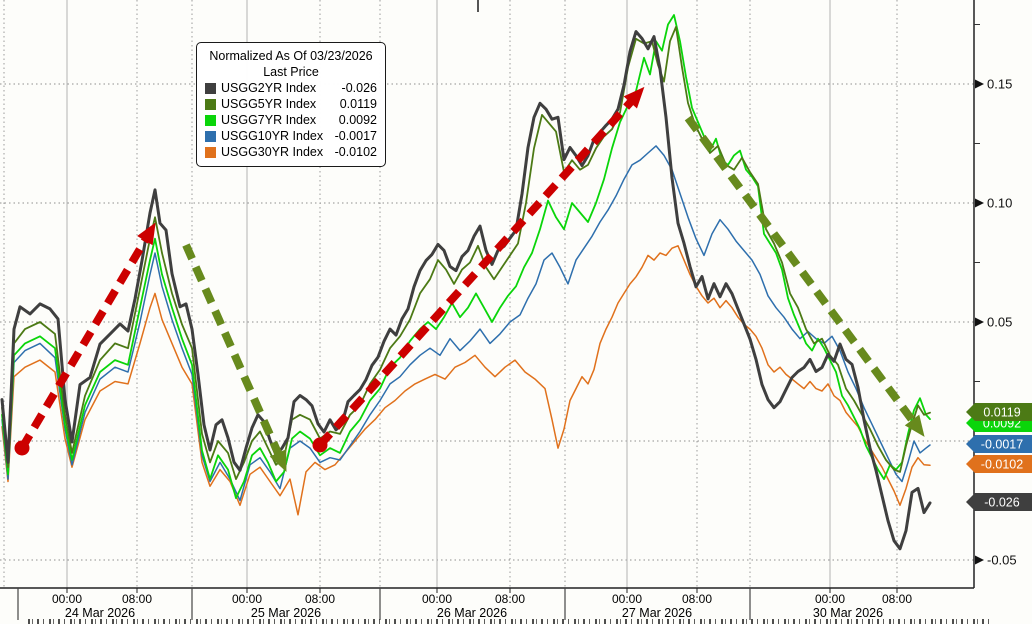  What do you see at coordinates (357, 120) in the screenshot?
I see `legend-series-value: 0.0092` at bounding box center [357, 120].